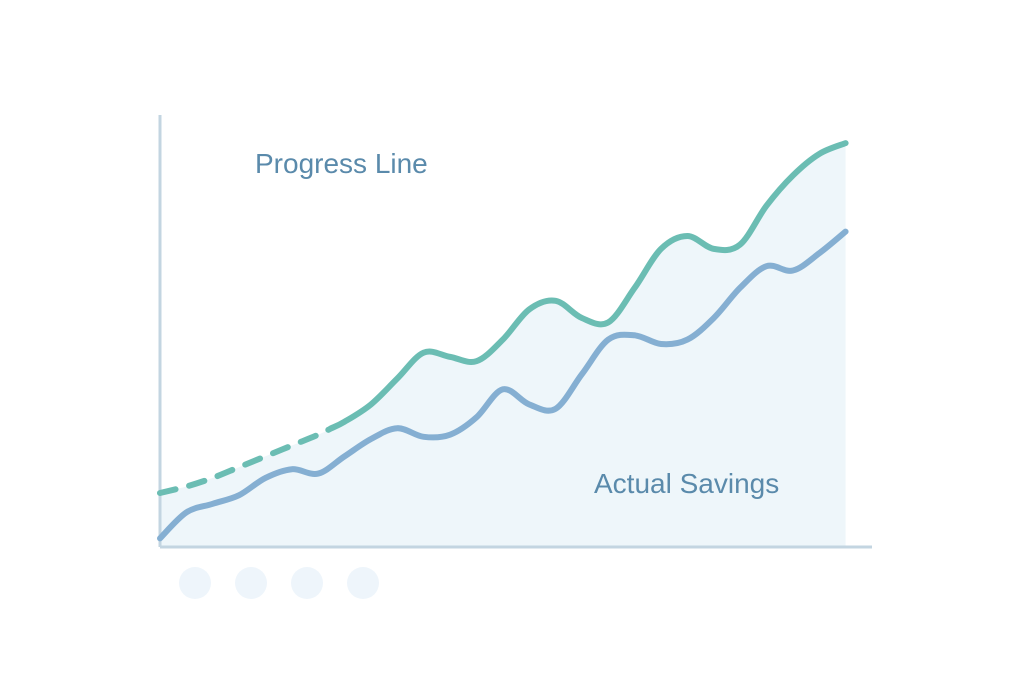  Describe the element at coordinates (341, 163) in the screenshot. I see `series-label-progress-line: Progress Line` at that location.